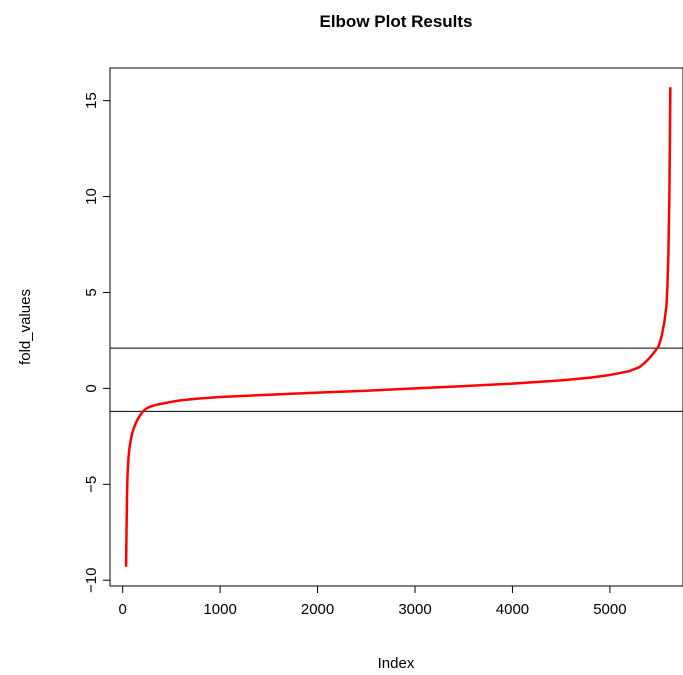 The image size is (683, 675). I want to click on y-tick-label-1: −5, so click(91, 484).